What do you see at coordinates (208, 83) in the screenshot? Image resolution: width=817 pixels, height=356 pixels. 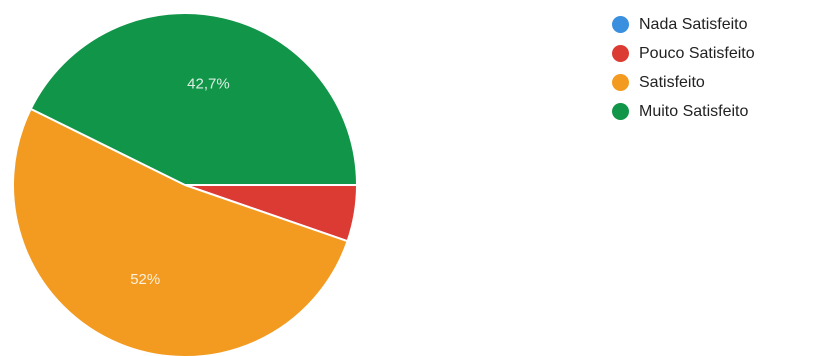 I see `slice-label-muito-satisfeito: 42,7%` at bounding box center [208, 83].